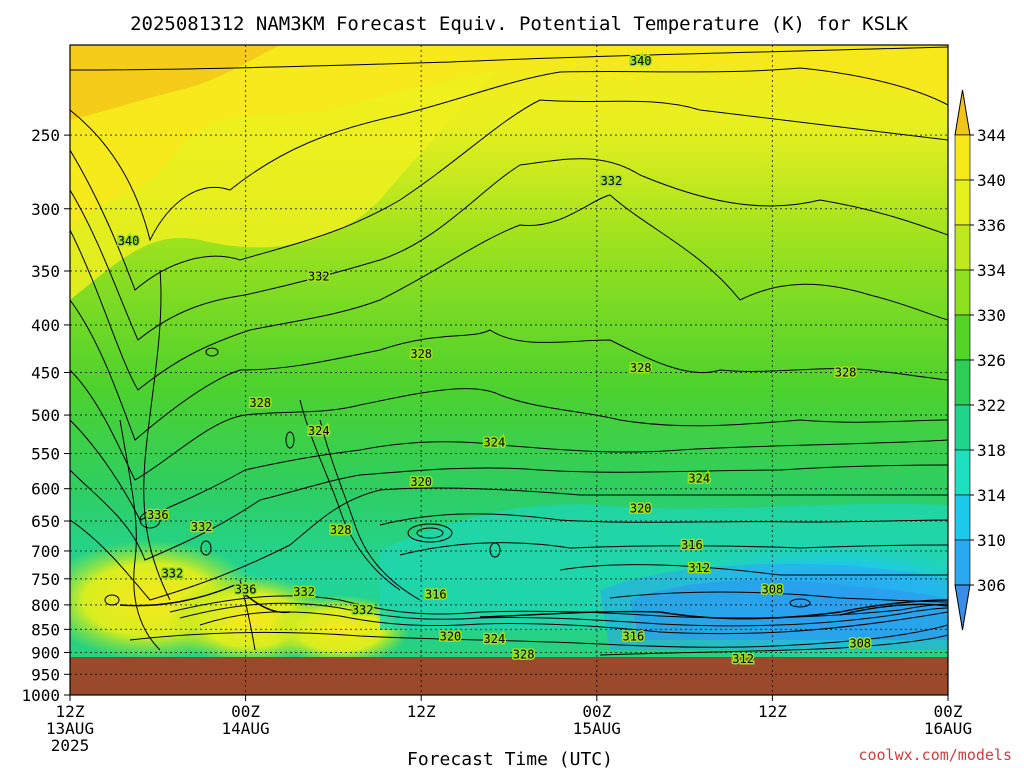 This screenshot has height=768, width=1024. I want to click on credit-text: coolwx.com/models, so click(935, 755).